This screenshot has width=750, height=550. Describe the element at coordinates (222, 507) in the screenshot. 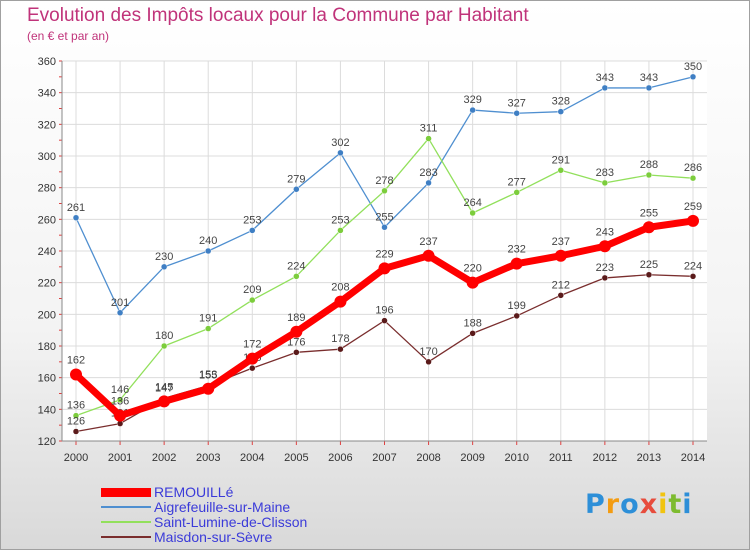

I see `legend-label: Aigrefeuille-sur-Maine` at that location.